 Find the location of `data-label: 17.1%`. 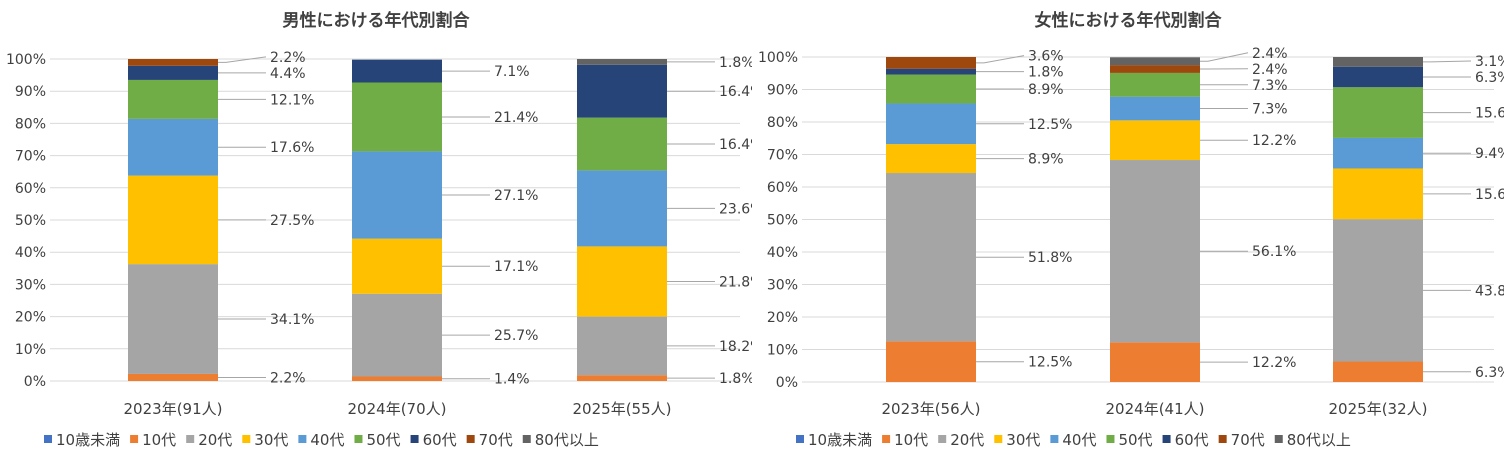

data-label: 17.1% is located at coordinates (516, 267).